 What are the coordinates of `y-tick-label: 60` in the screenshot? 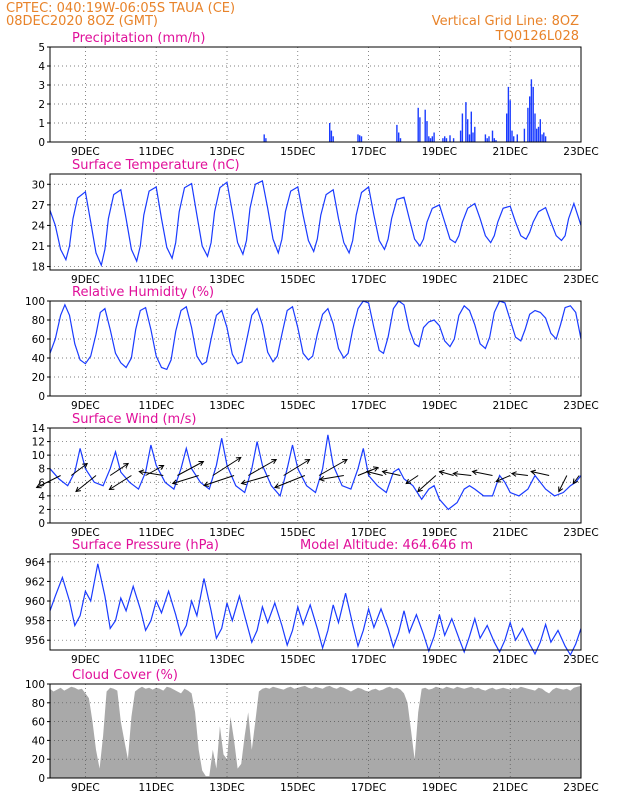 It's located at (38, 723).